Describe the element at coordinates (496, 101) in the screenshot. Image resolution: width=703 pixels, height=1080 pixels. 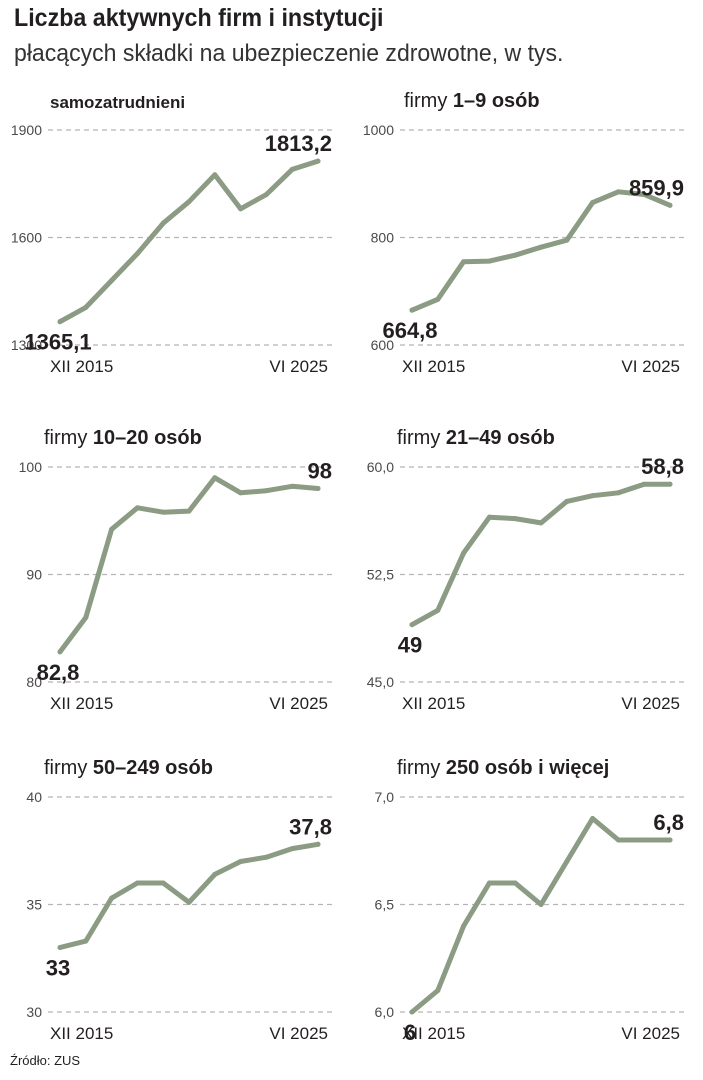
I see `panel-title-bold: 1–9 osób` at that location.